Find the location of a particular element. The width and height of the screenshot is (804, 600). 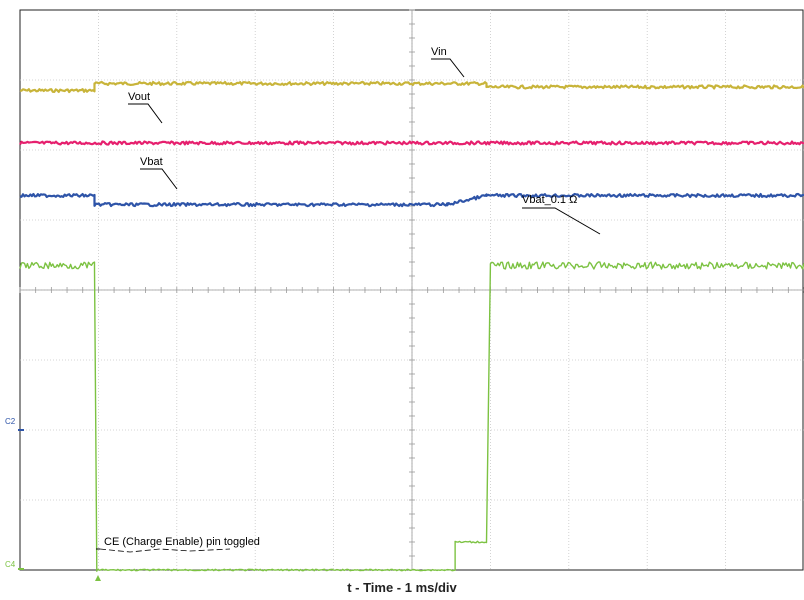

trigger-marker is located at coordinates (98, 578).